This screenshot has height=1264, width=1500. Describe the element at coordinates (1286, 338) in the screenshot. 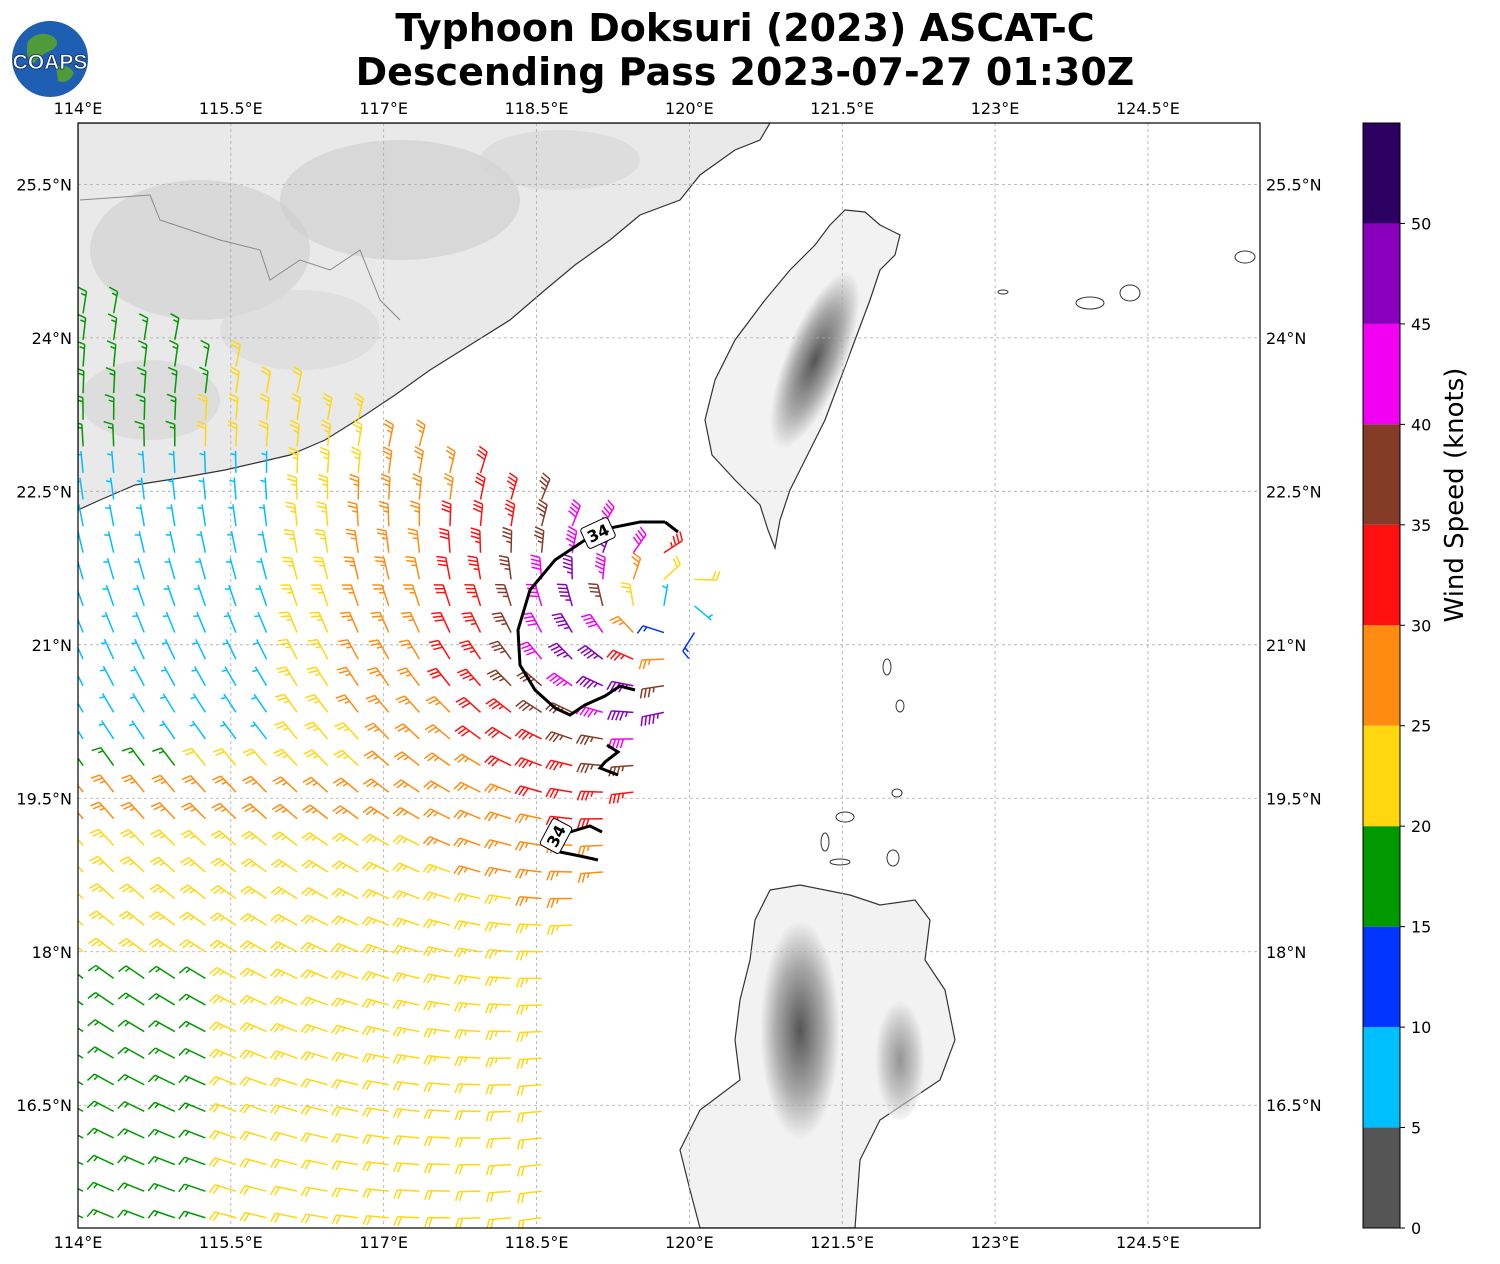

I see `lat-tick-label-right: 24°N` at that location.